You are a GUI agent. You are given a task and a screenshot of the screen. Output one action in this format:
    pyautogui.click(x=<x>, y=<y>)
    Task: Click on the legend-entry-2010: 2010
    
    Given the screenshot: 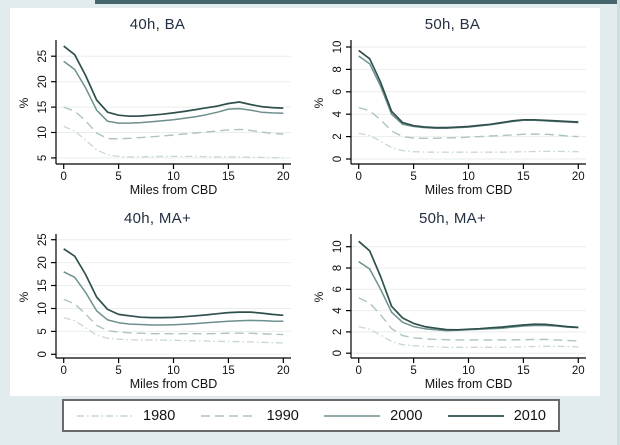 What is the action you would take?
    pyautogui.click(x=496, y=416)
    